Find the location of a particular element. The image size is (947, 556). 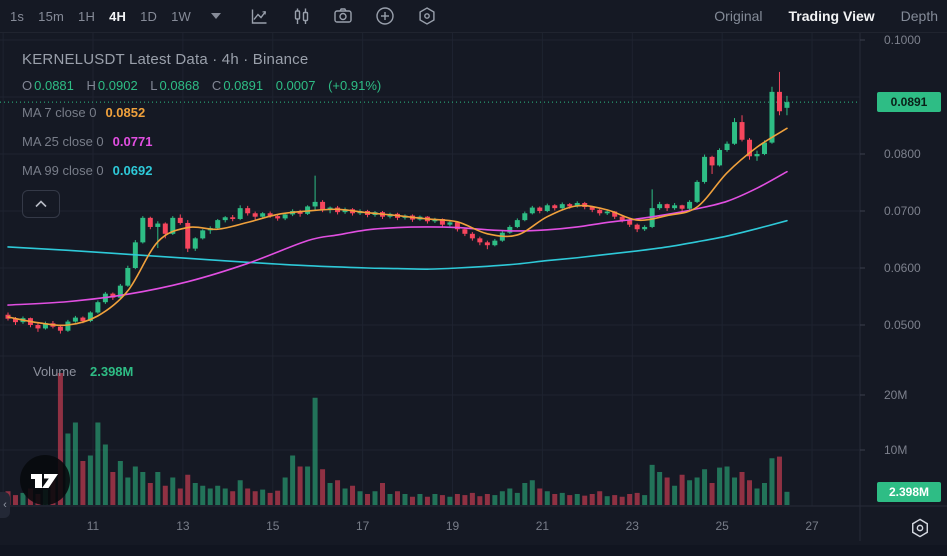

ma7-label: MA 7 close 0 is located at coordinates (59, 112).